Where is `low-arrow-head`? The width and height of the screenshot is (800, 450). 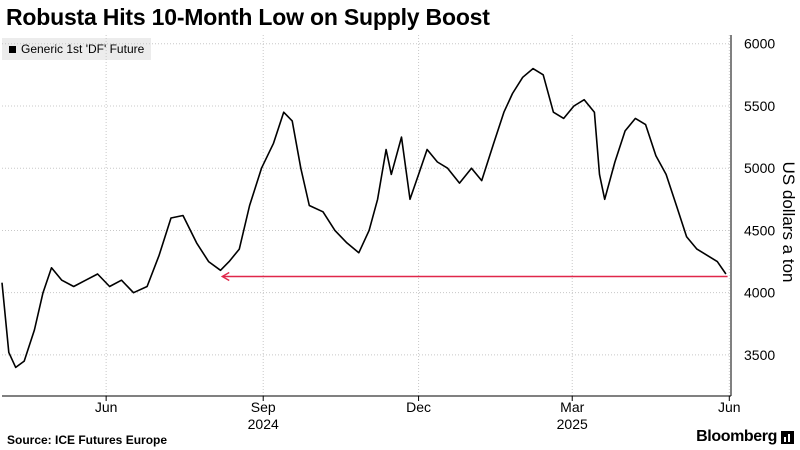
low-arrow-head is located at coordinates (225, 276).